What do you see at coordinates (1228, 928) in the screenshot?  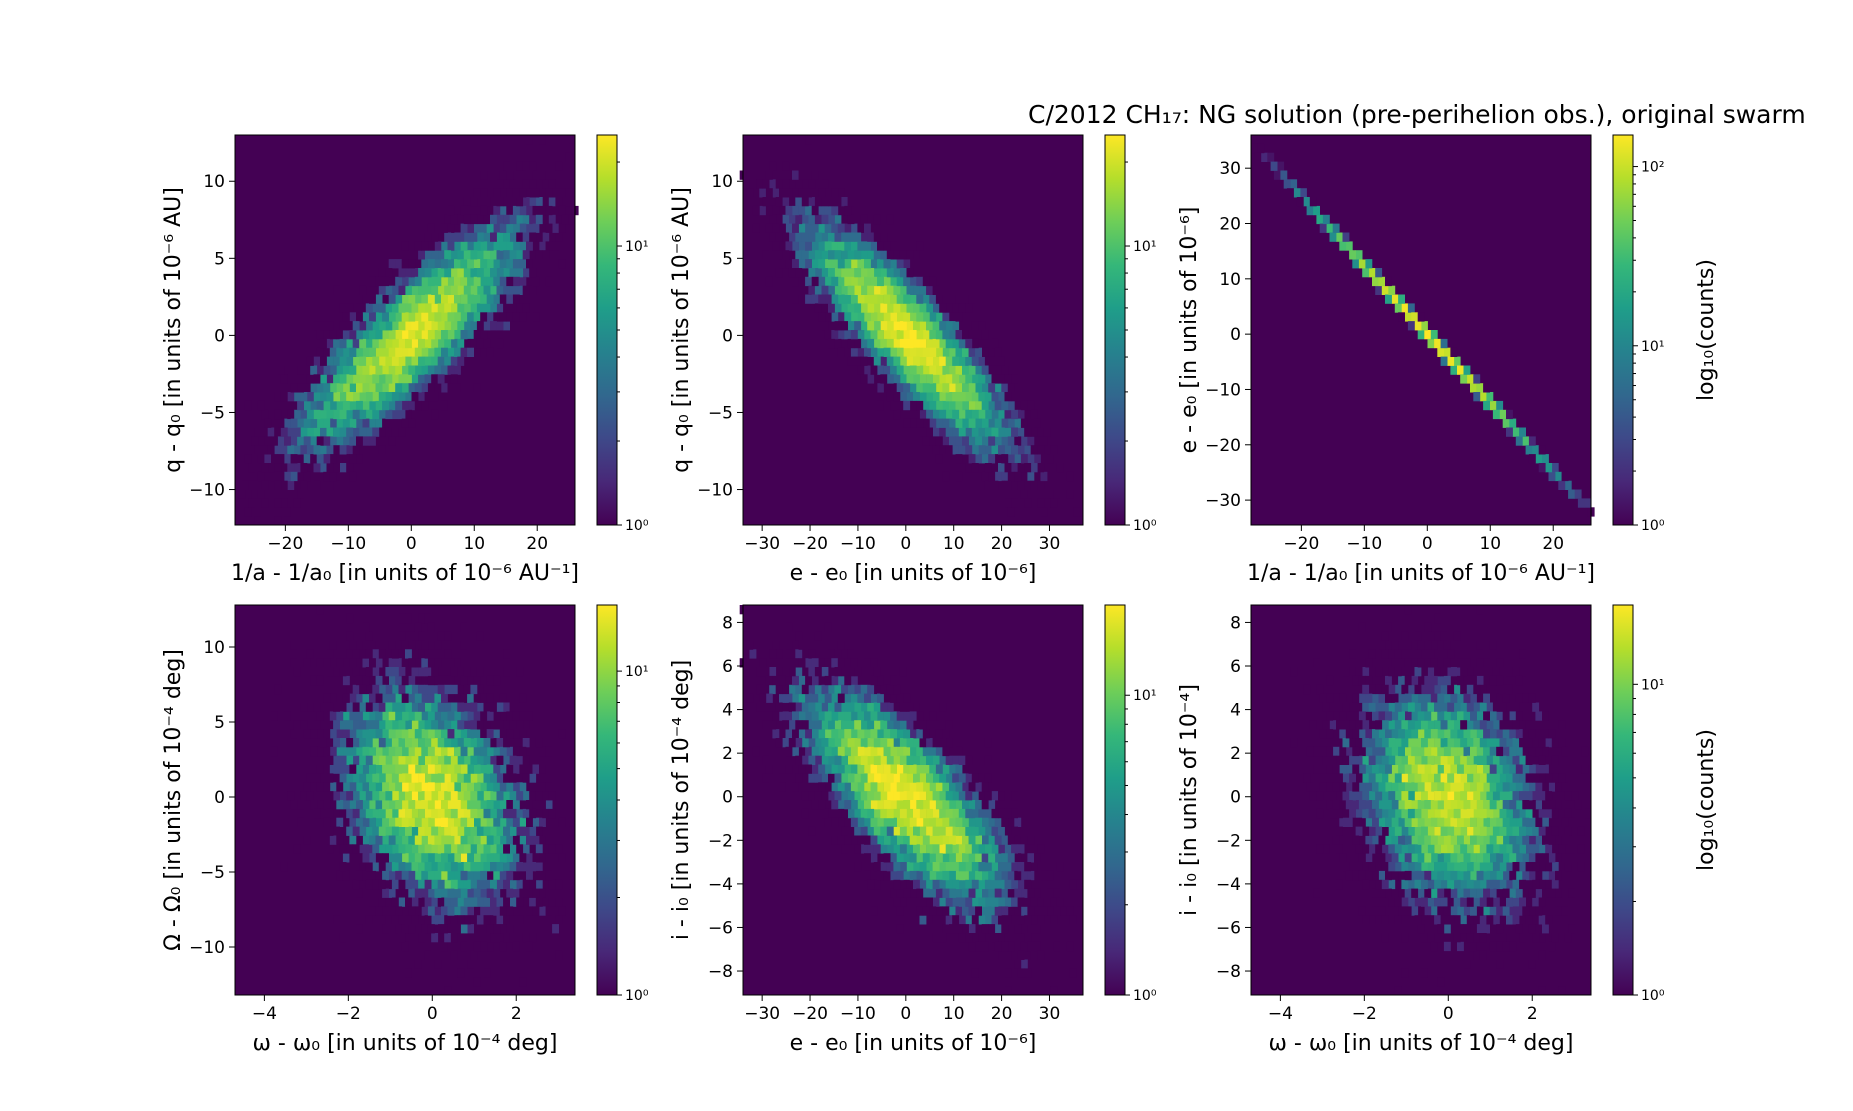 I see `y-tick-label: −6` at bounding box center [1228, 928].